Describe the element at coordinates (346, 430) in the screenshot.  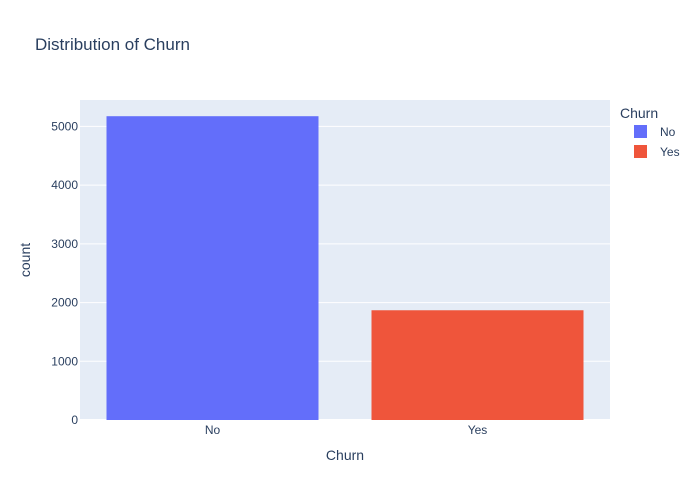
I see `x-axis-ticks: No Yes` at that location.